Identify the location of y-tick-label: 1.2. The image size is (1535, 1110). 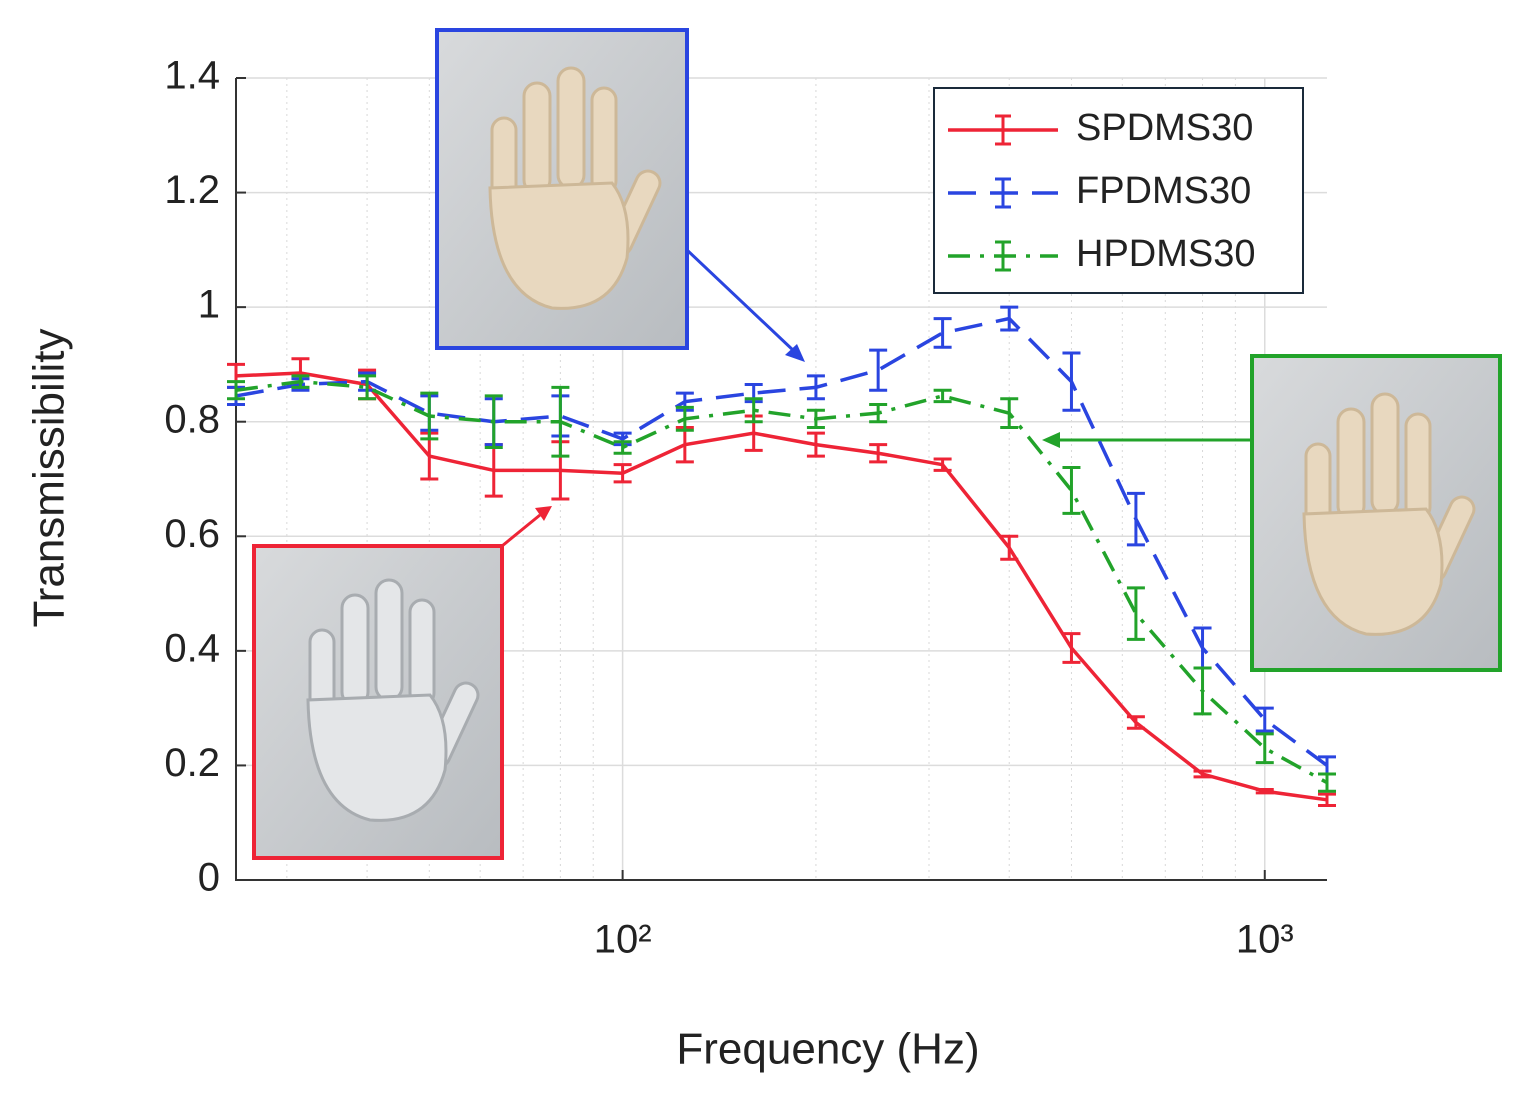
(192, 190).